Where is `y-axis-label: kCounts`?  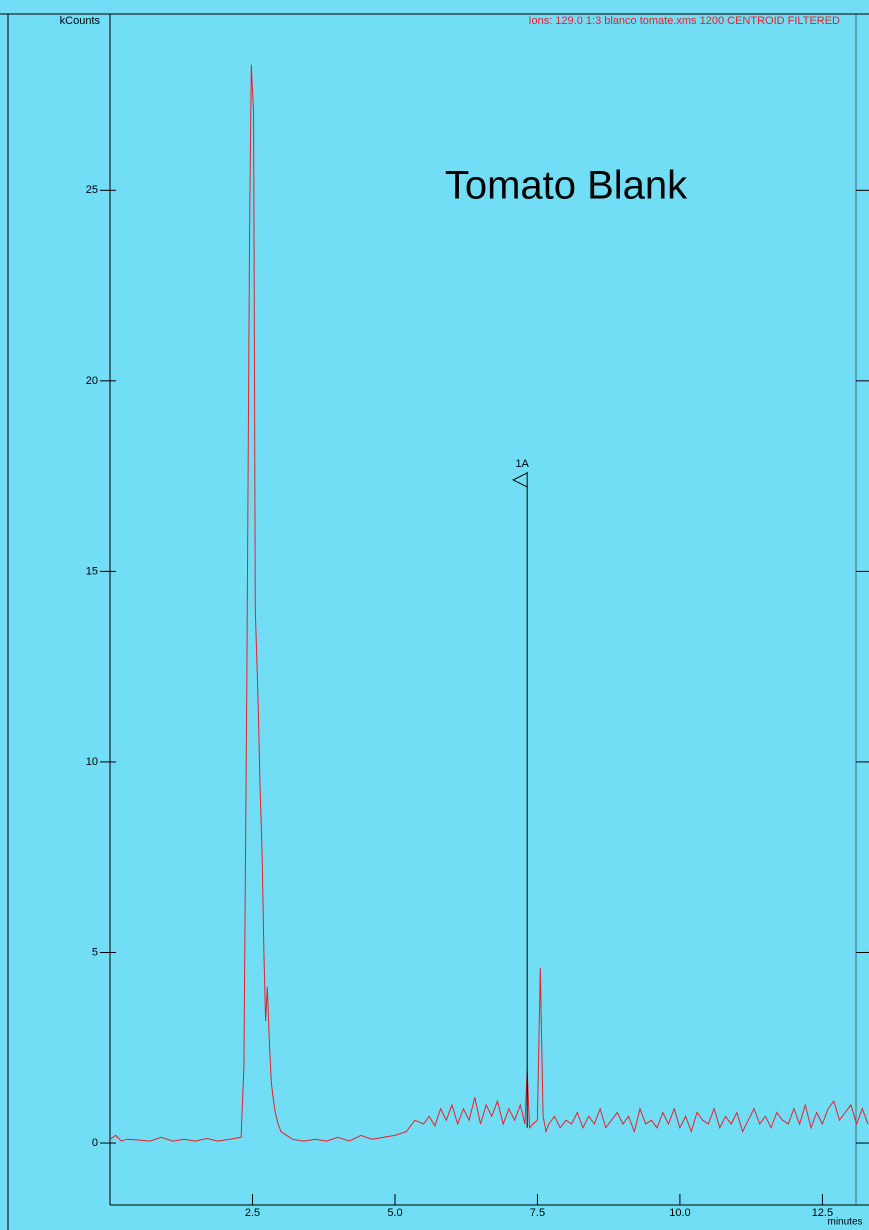
y-axis-label: kCounts is located at coordinates (80, 21).